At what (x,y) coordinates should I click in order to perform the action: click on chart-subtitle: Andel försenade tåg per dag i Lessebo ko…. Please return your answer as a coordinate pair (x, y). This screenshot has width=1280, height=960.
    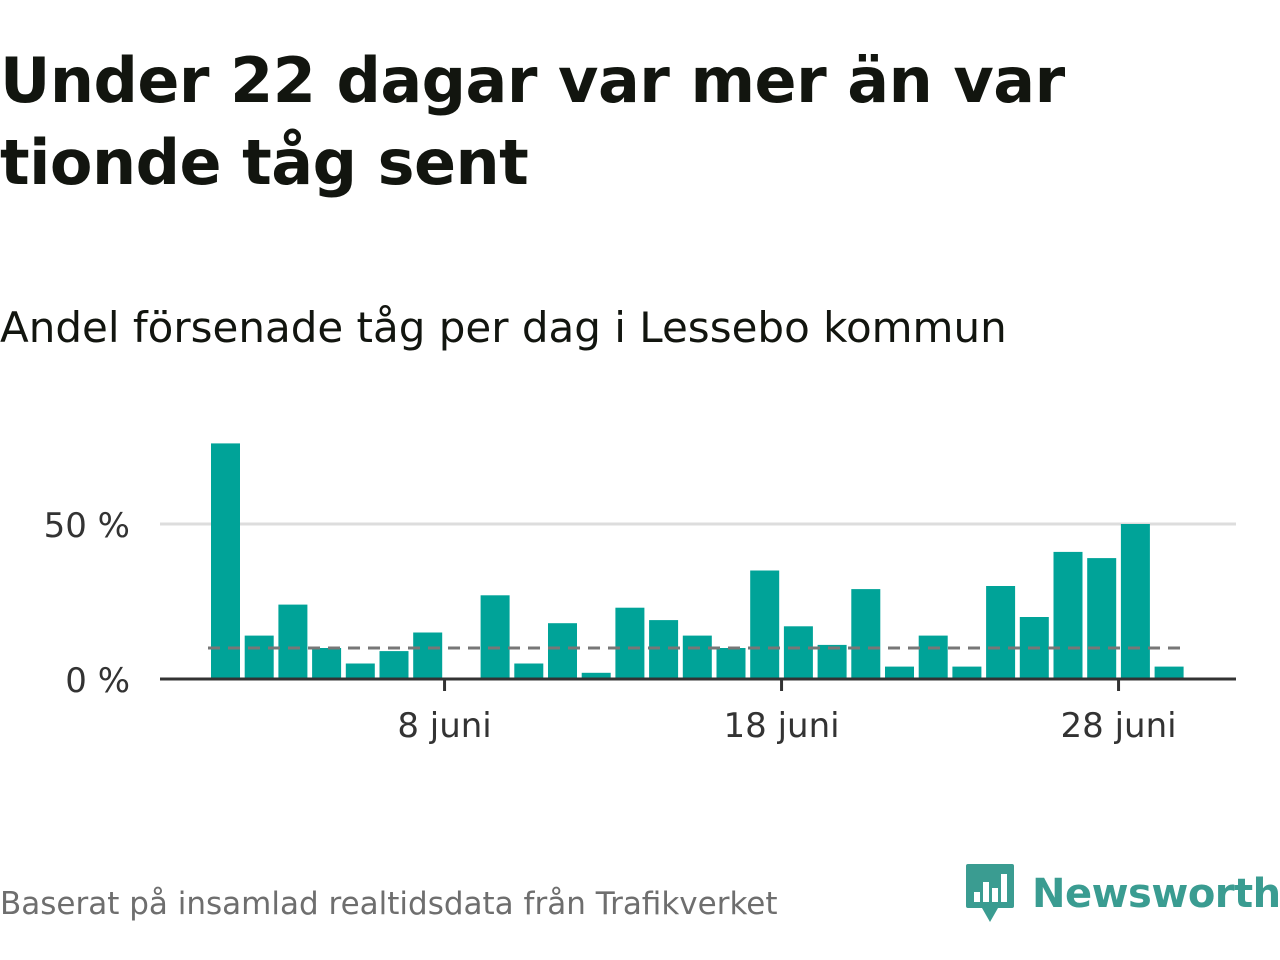
    Looking at the image, I should click on (503, 327).